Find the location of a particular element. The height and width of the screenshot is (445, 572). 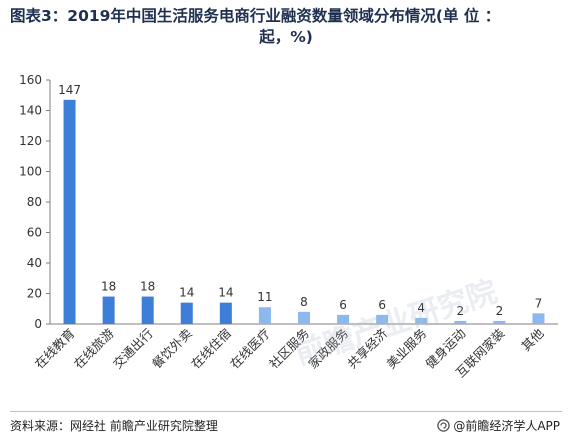

footer-divider is located at coordinates (286, 411).